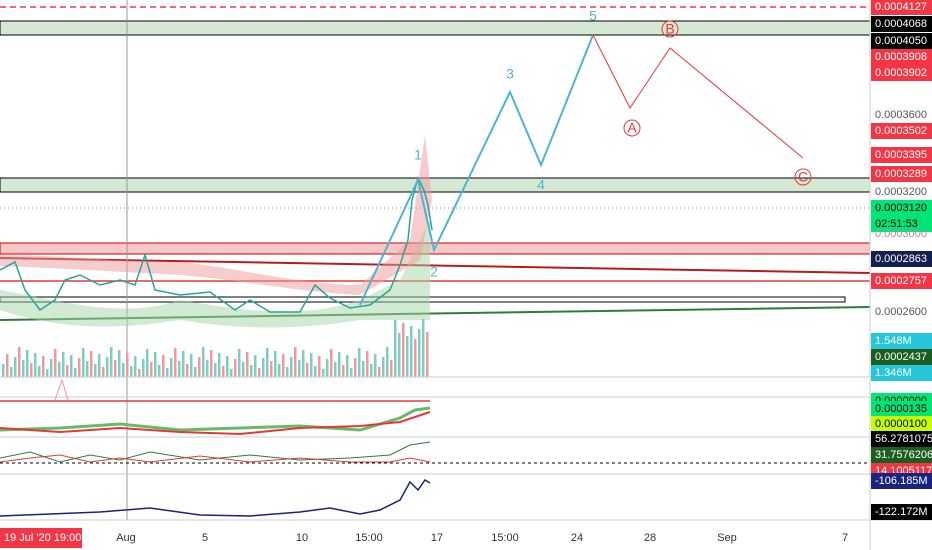 The width and height of the screenshot is (932, 550). What do you see at coordinates (434, 272) in the screenshot?
I see `wave-label: 2` at bounding box center [434, 272].